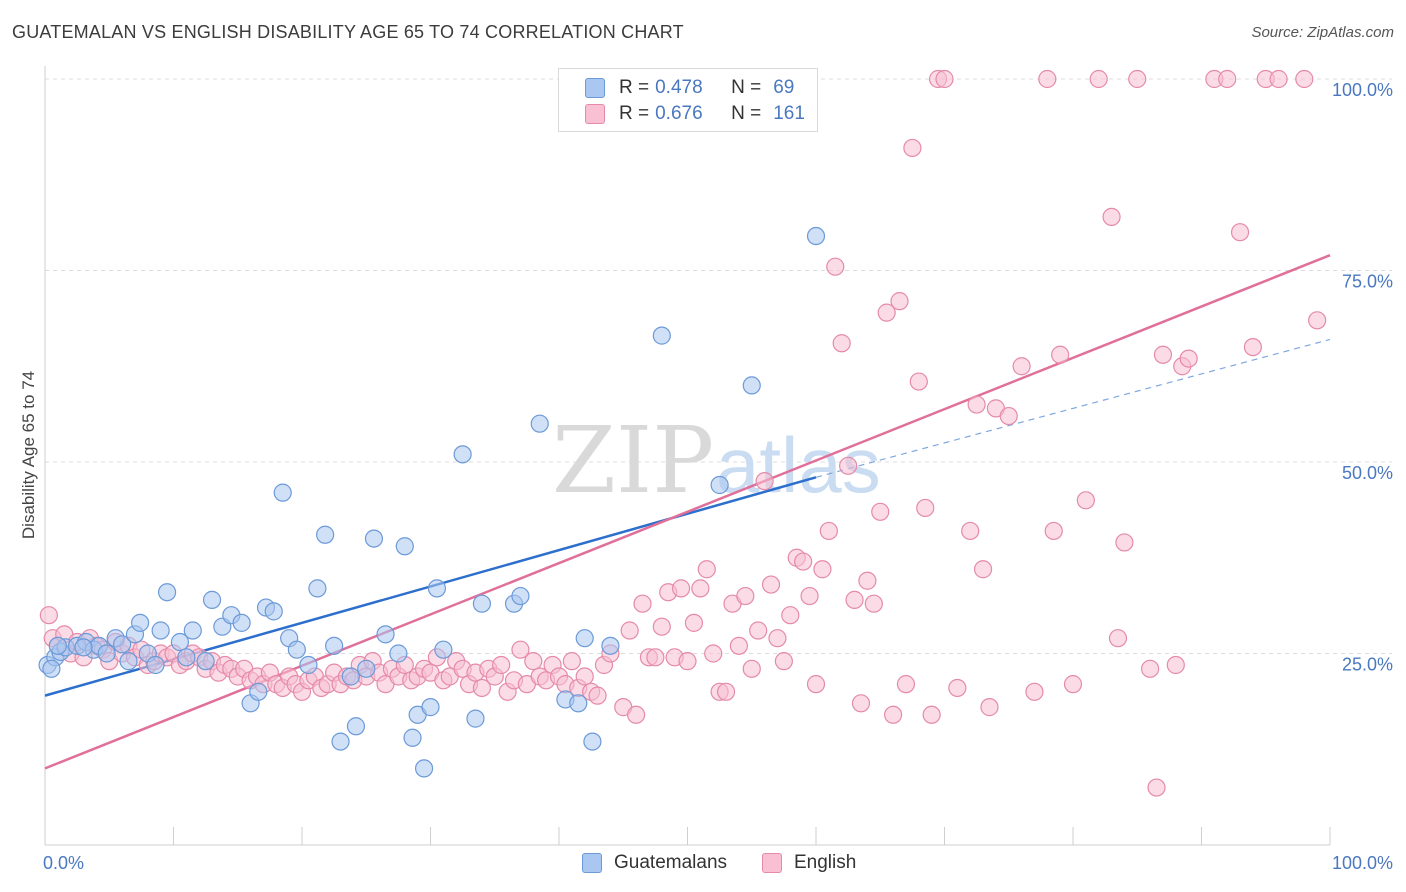 The width and height of the screenshot is (1406, 892). I want to click on english-legend-swatch, so click(772, 863).